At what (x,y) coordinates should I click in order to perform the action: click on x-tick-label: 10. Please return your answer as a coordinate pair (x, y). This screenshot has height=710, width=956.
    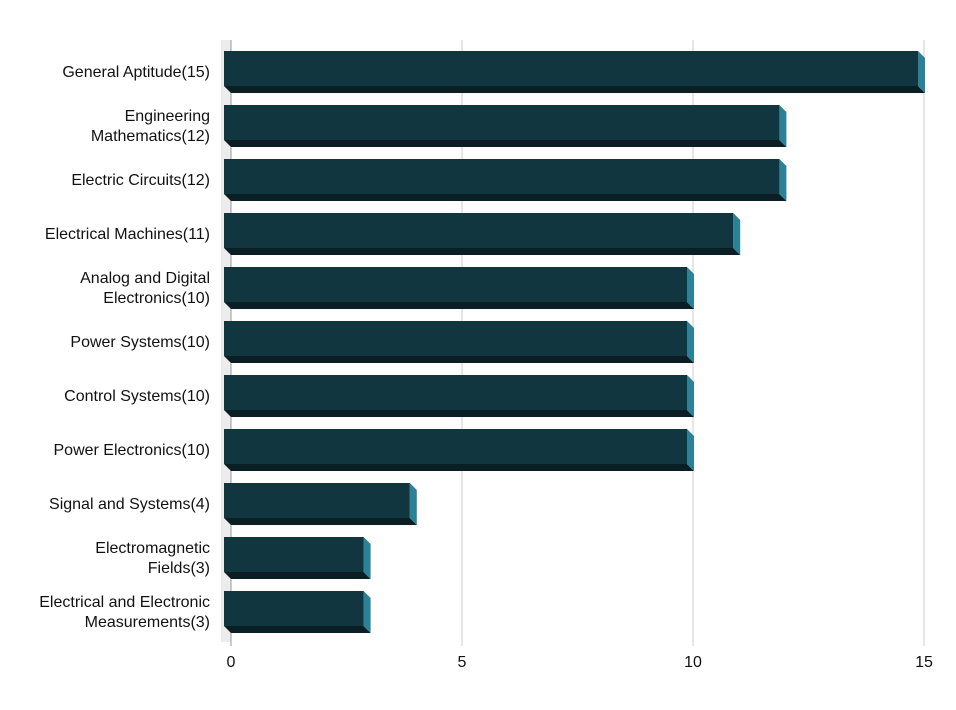
    Looking at the image, I should click on (693, 662).